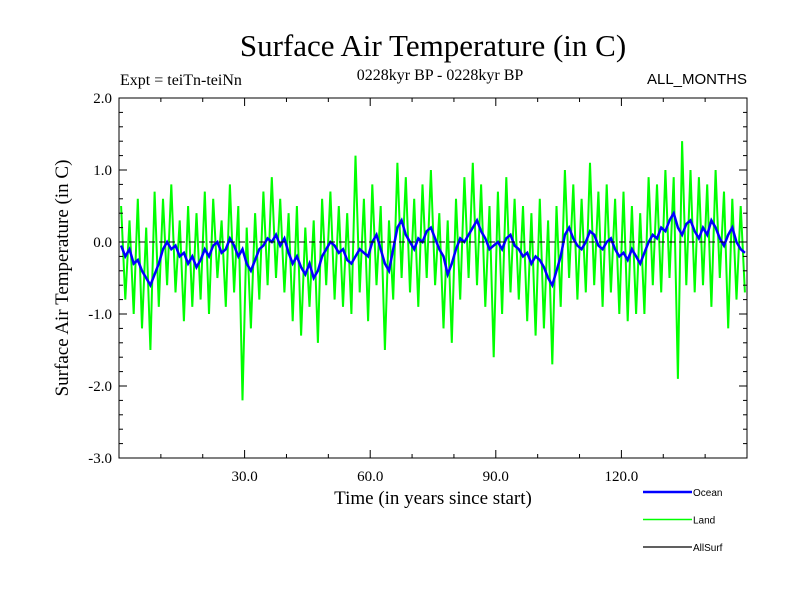 The image size is (800, 600). What do you see at coordinates (100, 387) in the screenshot?
I see `y-tick-label: -2.0` at bounding box center [100, 387].